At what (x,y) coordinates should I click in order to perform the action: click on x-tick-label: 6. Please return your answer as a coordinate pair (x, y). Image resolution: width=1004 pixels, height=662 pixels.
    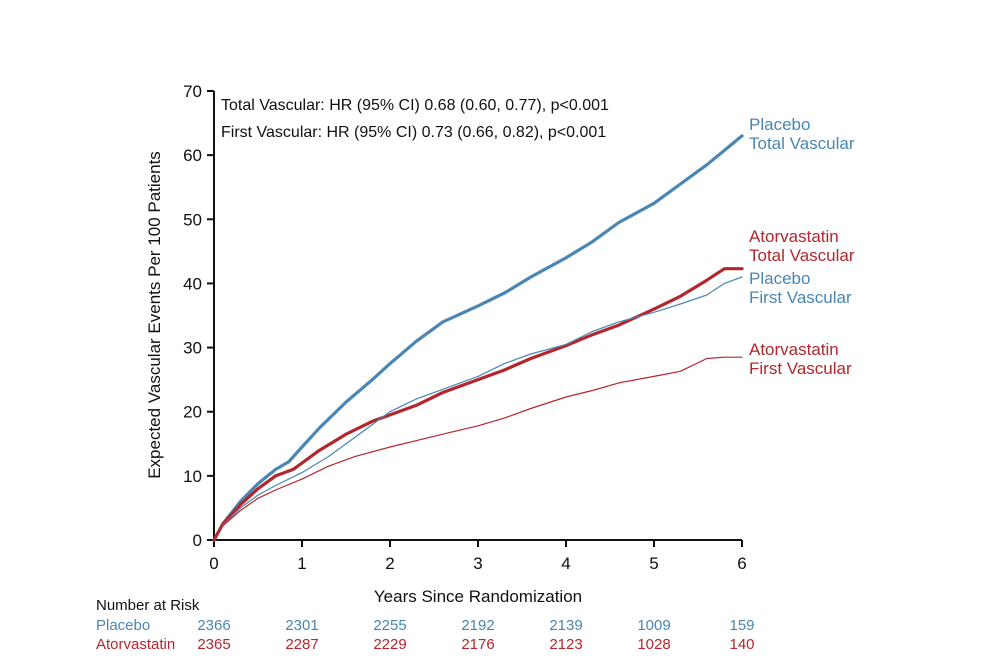
    Looking at the image, I should click on (741, 563).